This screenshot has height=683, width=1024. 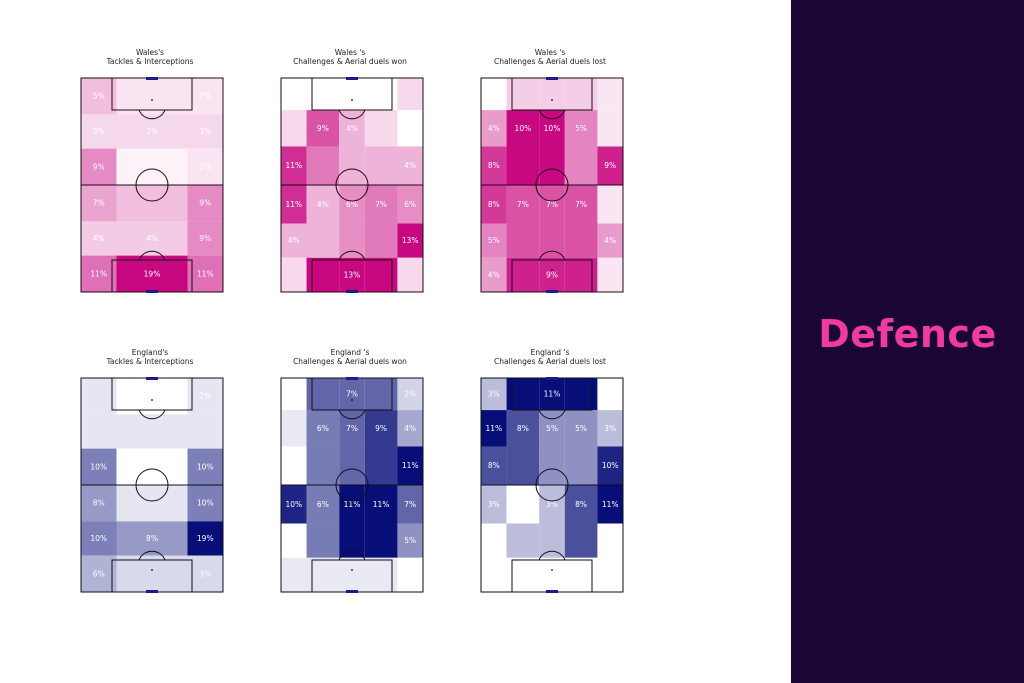 What do you see at coordinates (152, 273) in the screenshot?
I see `cell-value-label: 19%` at bounding box center [152, 273].